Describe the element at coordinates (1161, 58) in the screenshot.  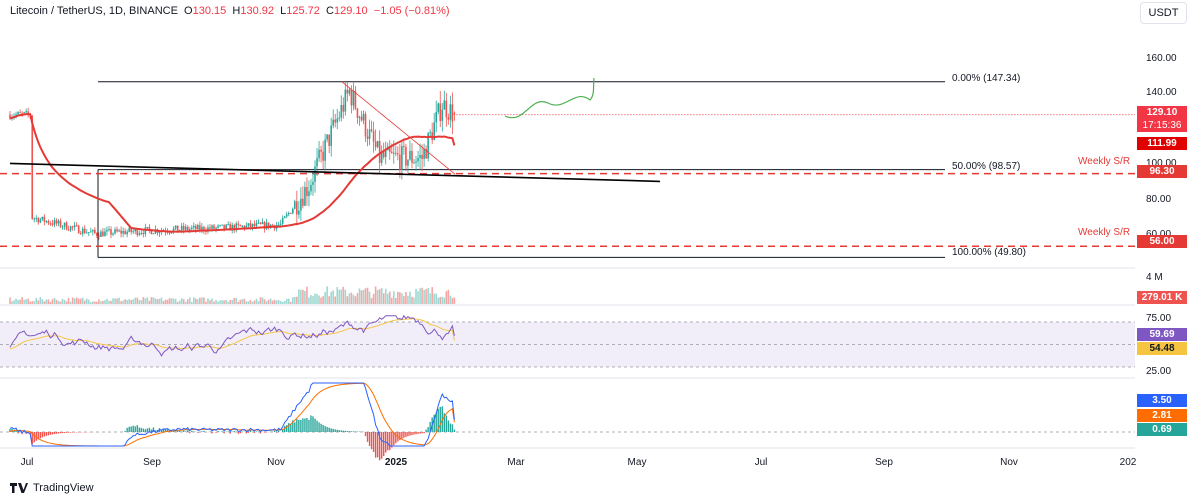
I see `price-tick: 160.00` at that location.